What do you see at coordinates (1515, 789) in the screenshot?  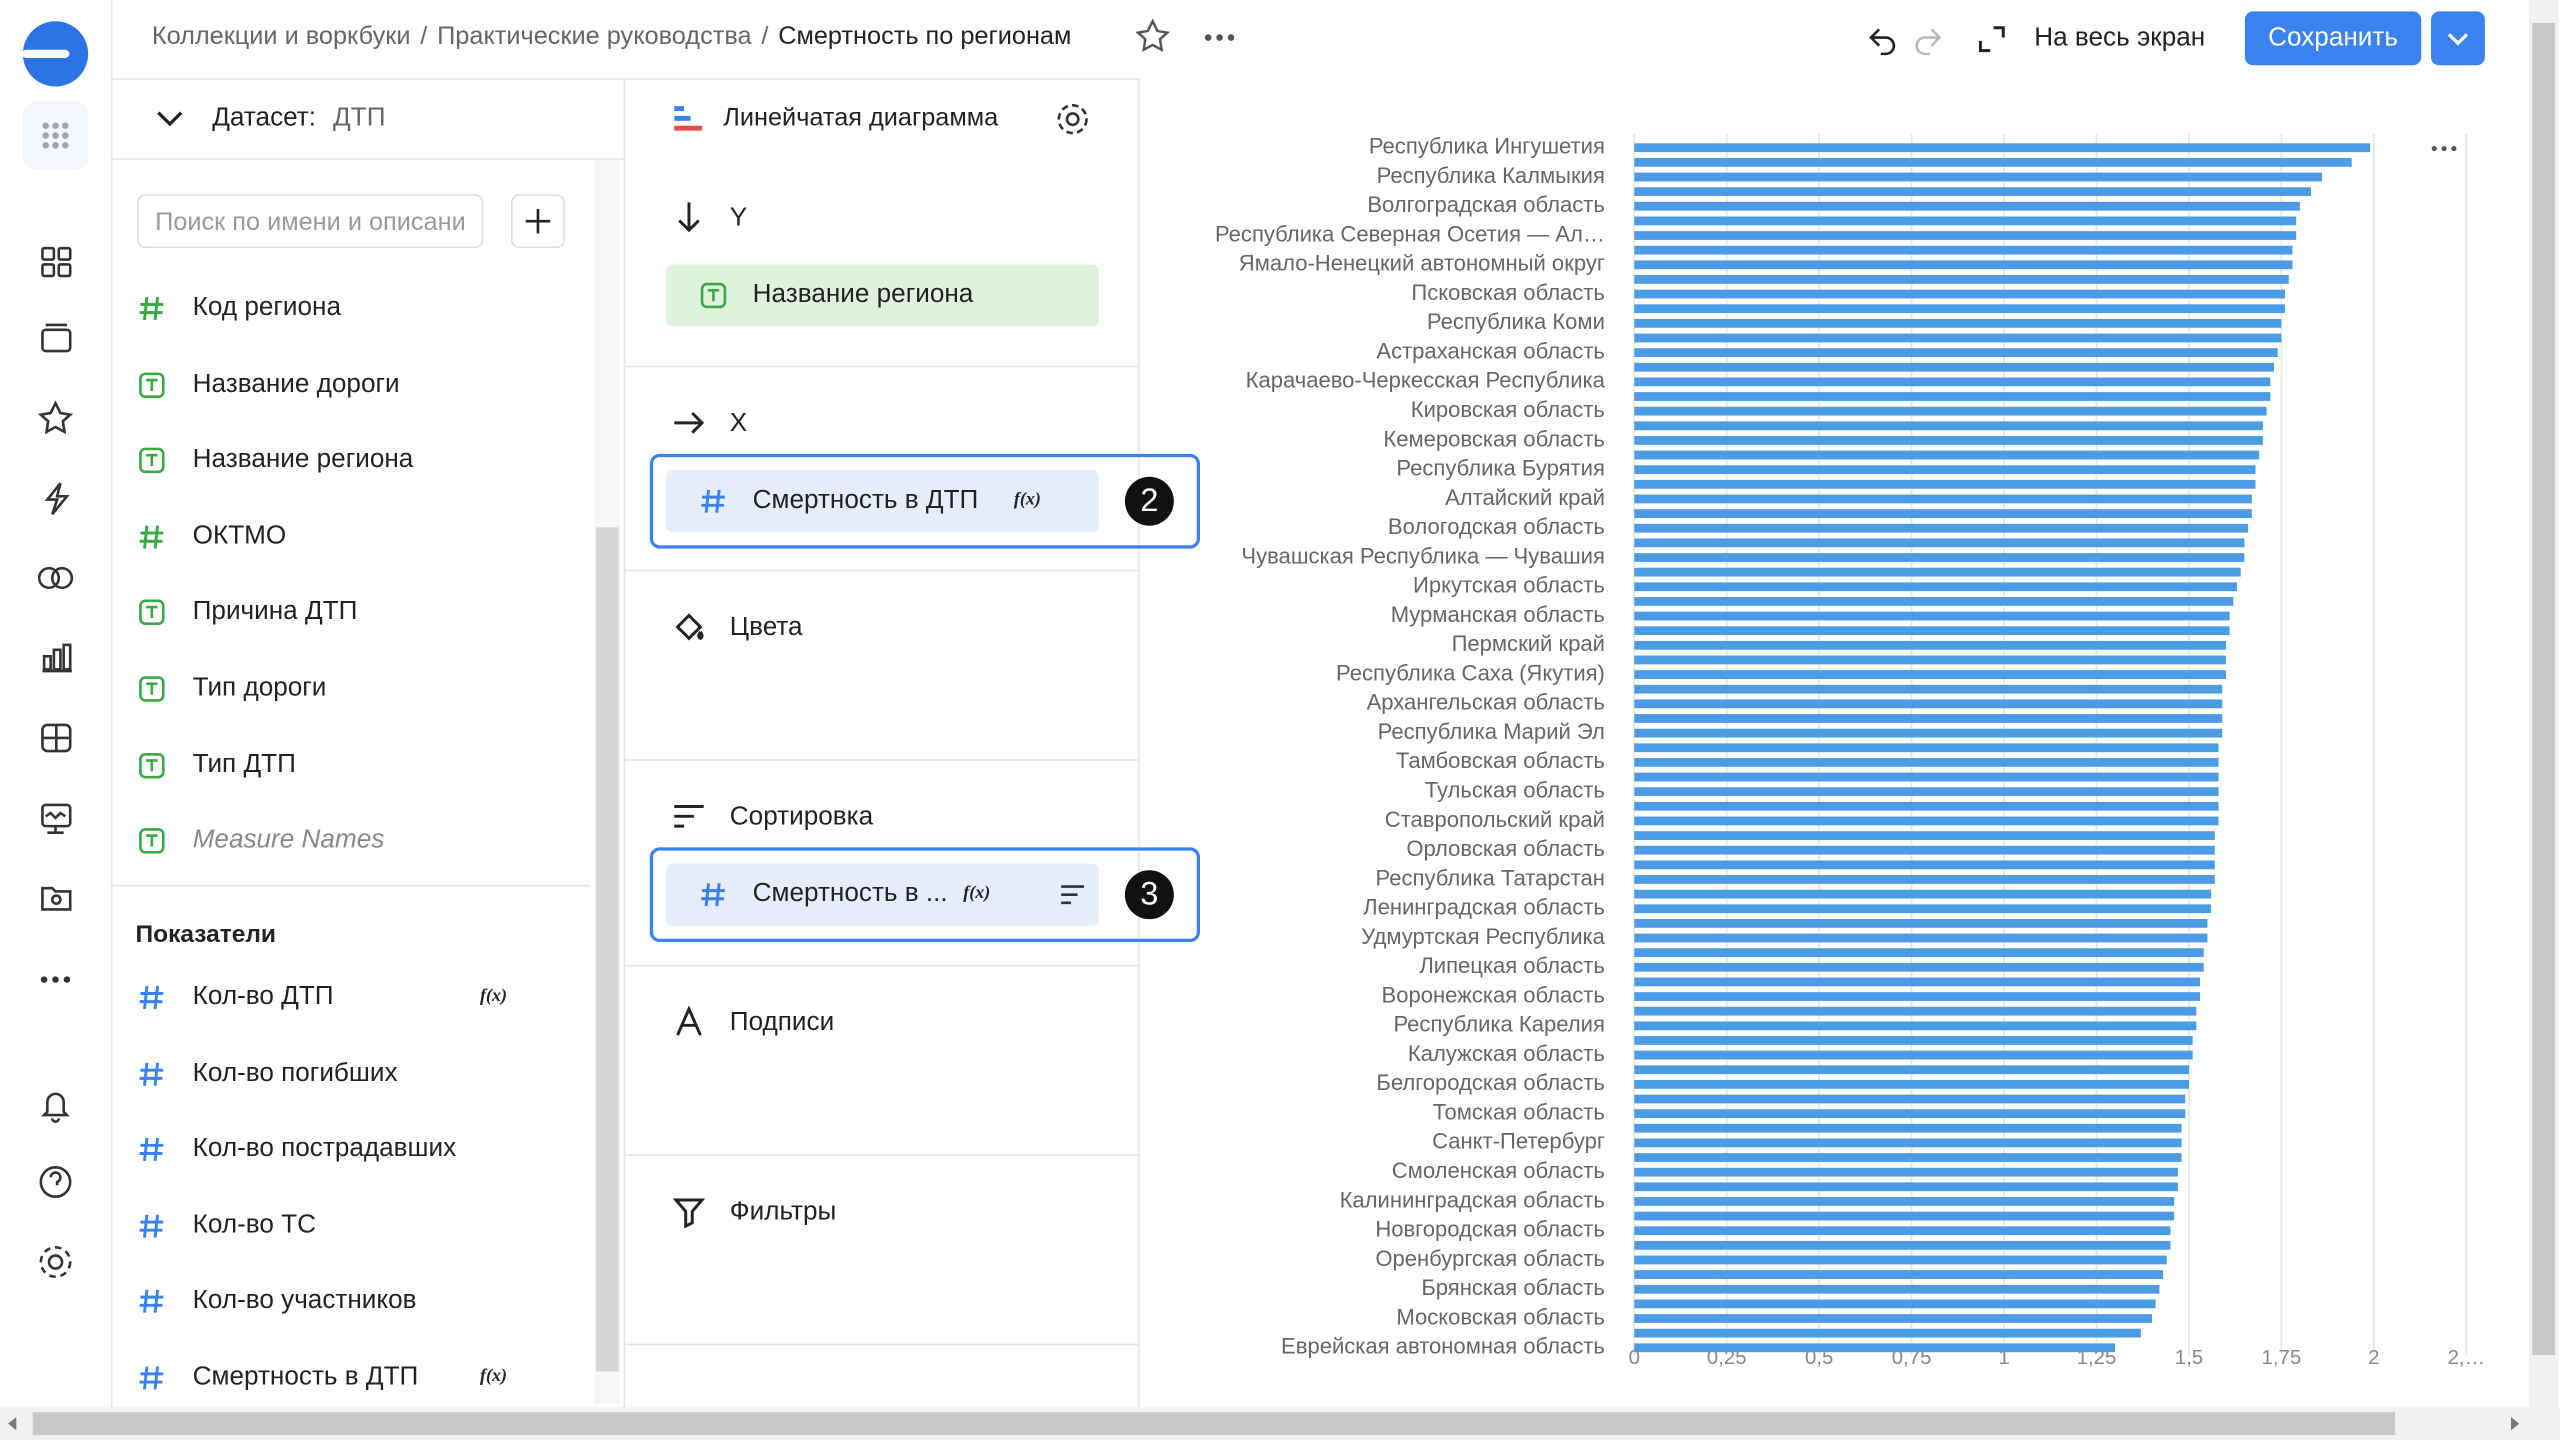 I see `y-tick-label: Тульская область` at bounding box center [1515, 789].